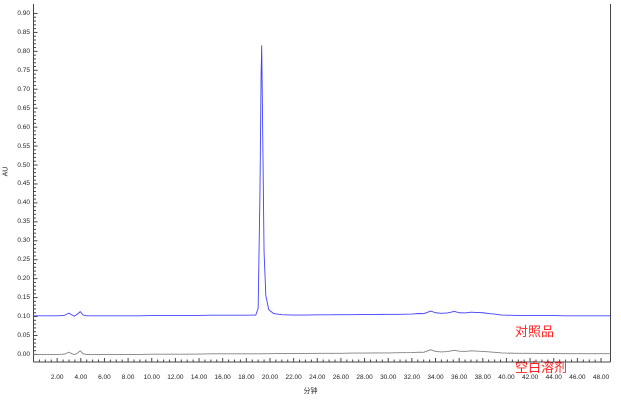 The image size is (621, 400). What do you see at coordinates (435, 377) in the screenshot?
I see `x-axis-tick-label: 34.00` at bounding box center [435, 377].